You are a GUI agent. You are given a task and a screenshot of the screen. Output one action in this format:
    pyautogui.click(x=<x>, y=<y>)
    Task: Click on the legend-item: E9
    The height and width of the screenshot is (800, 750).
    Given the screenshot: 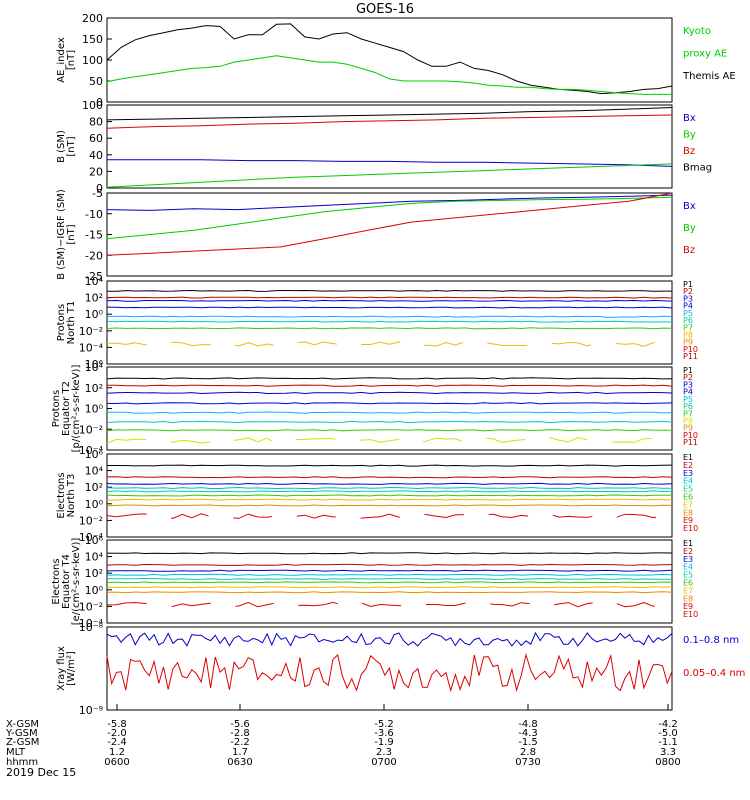 What is the action you would take?
    pyautogui.click(x=688, y=520)
    